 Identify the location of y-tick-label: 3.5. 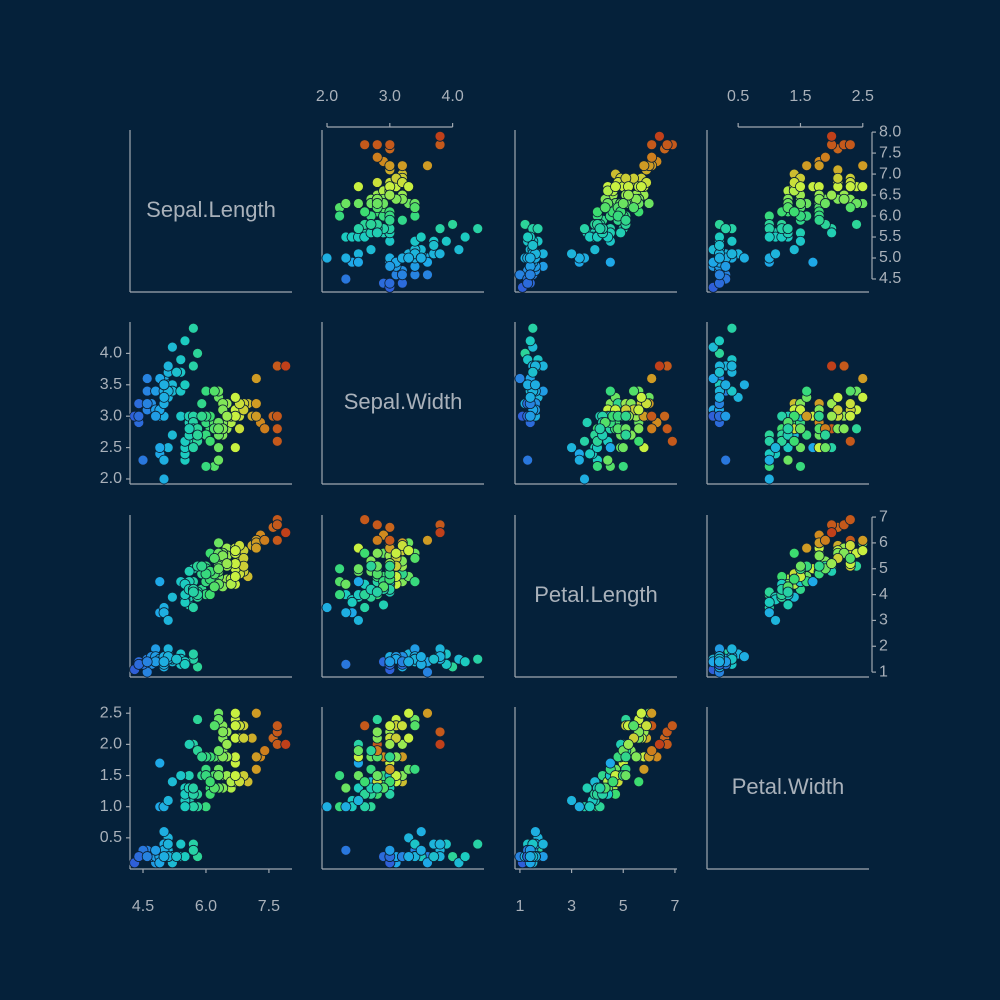
(111, 384).